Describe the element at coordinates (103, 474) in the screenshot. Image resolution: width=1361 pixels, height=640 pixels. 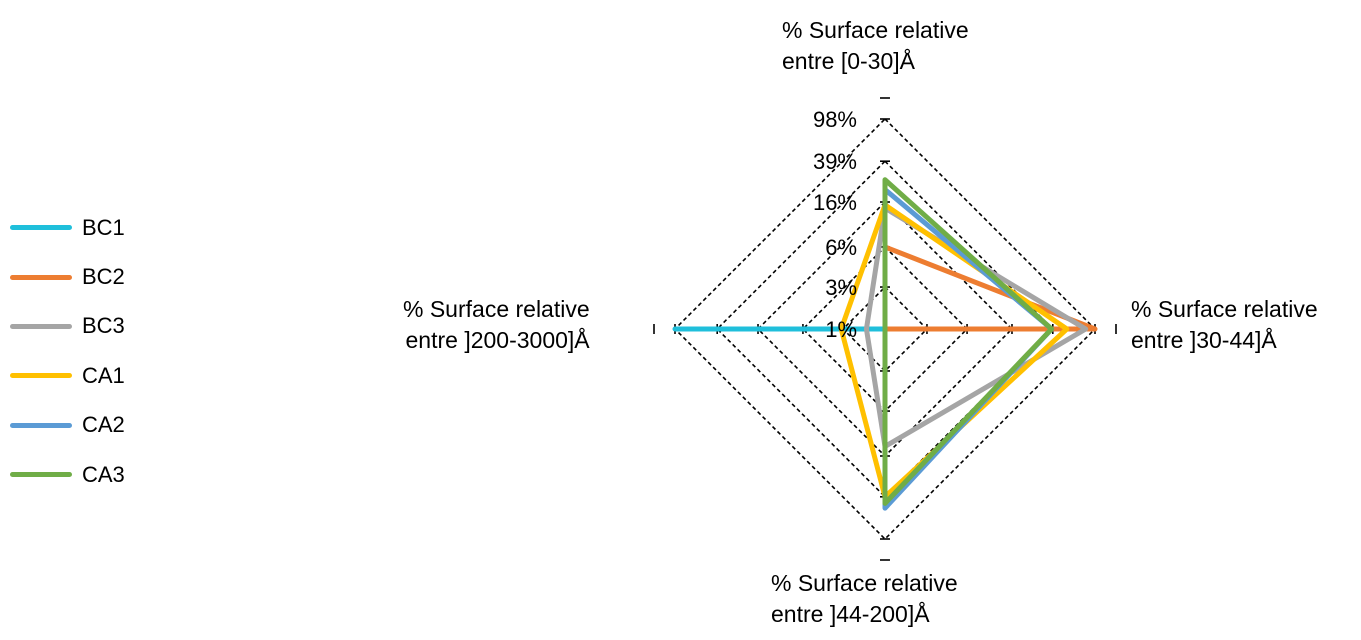
I see `legend-label: CA3` at that location.